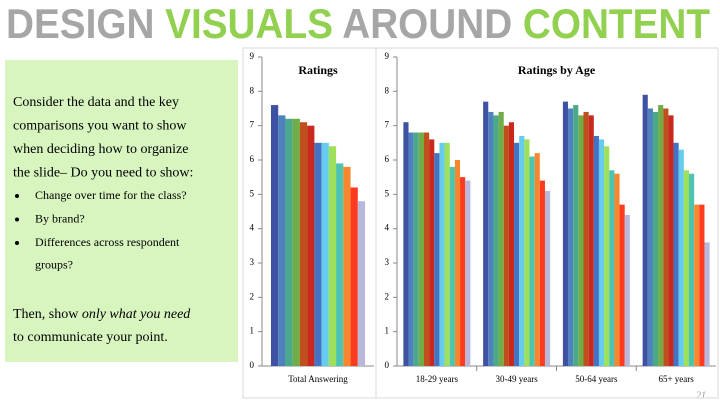 Image resolution: width=720 pixels, height=405 pixels. I want to click on chart-title: Ratings by Age, so click(557, 70).